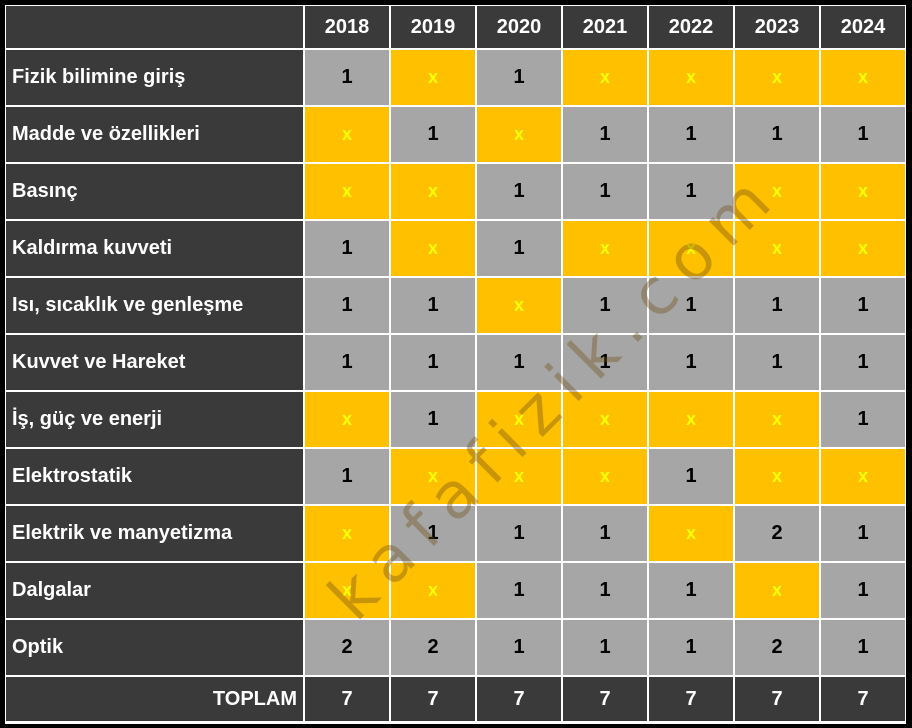 This screenshot has height=728, width=912. What do you see at coordinates (154, 533) in the screenshot?
I see `topic-label: Elektrik ve manyetizma` at bounding box center [154, 533].